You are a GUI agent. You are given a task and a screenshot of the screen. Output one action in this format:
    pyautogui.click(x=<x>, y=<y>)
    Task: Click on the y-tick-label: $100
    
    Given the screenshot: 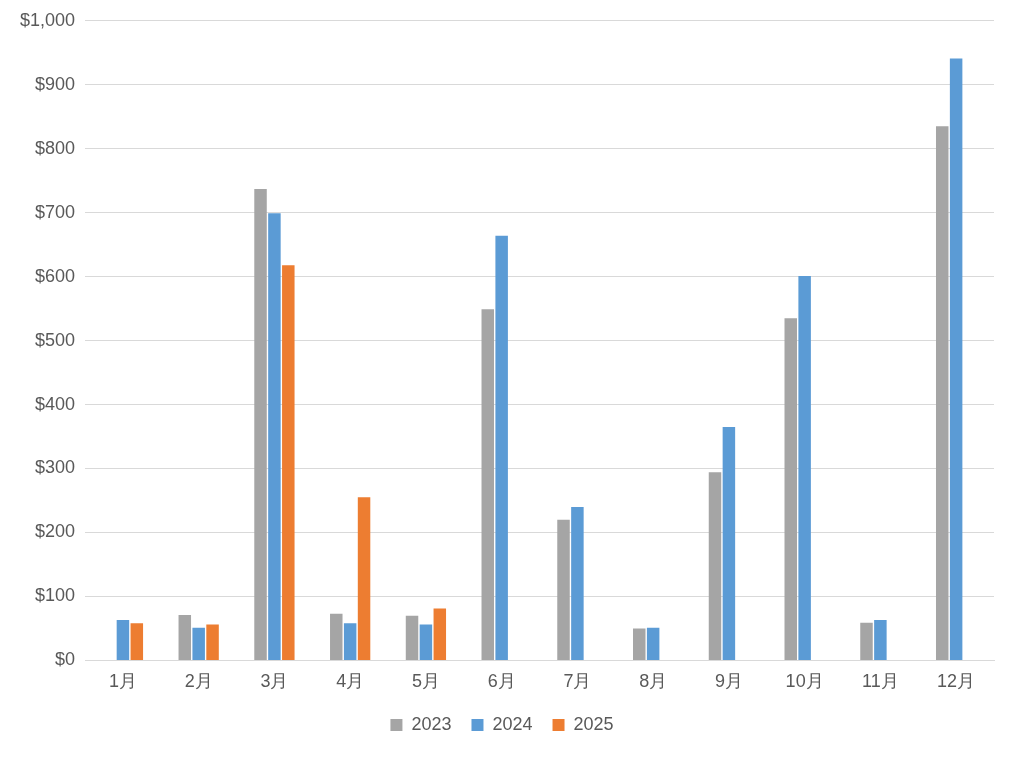 What is the action you would take?
    pyautogui.click(x=55, y=595)
    